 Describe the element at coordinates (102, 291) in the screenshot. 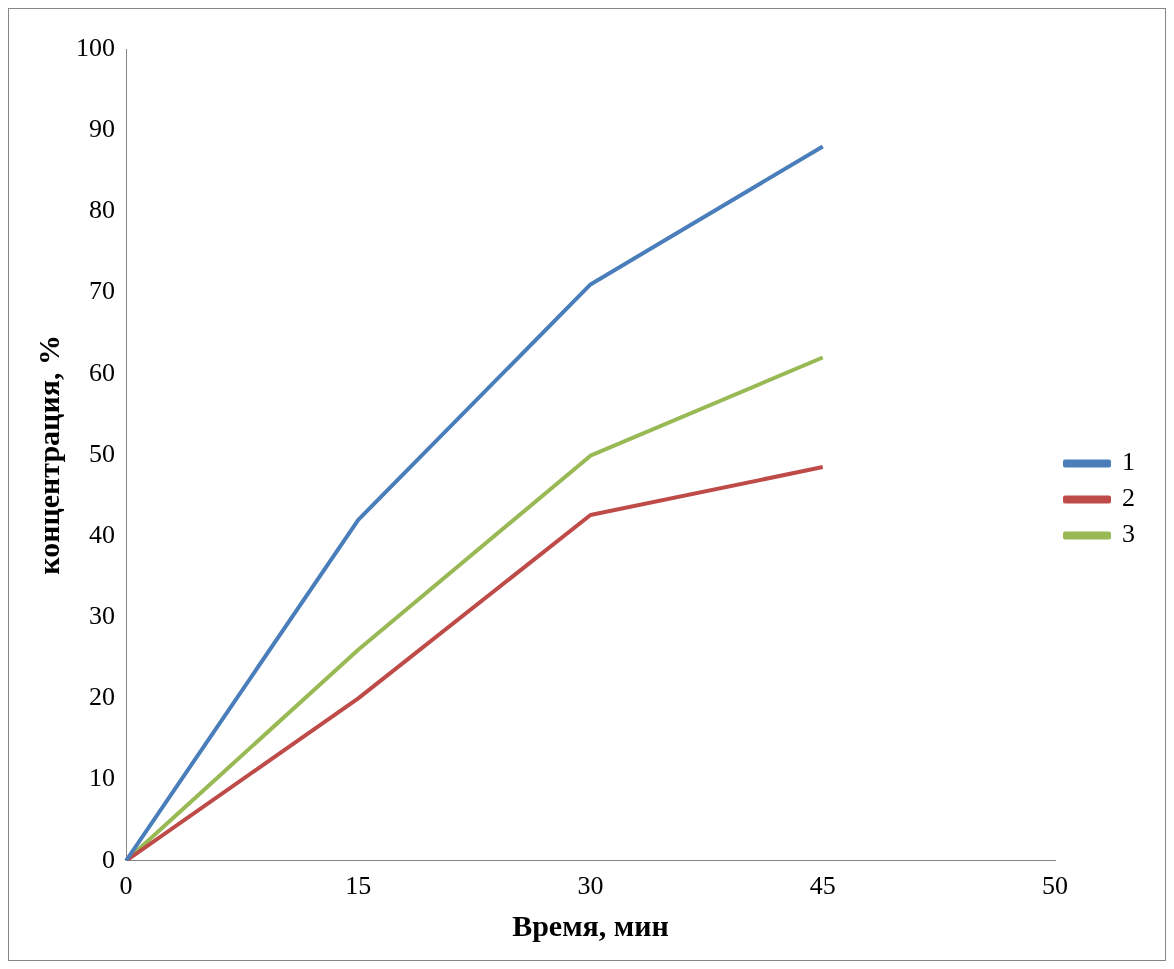

I see `y-tick-label: 70` at that location.